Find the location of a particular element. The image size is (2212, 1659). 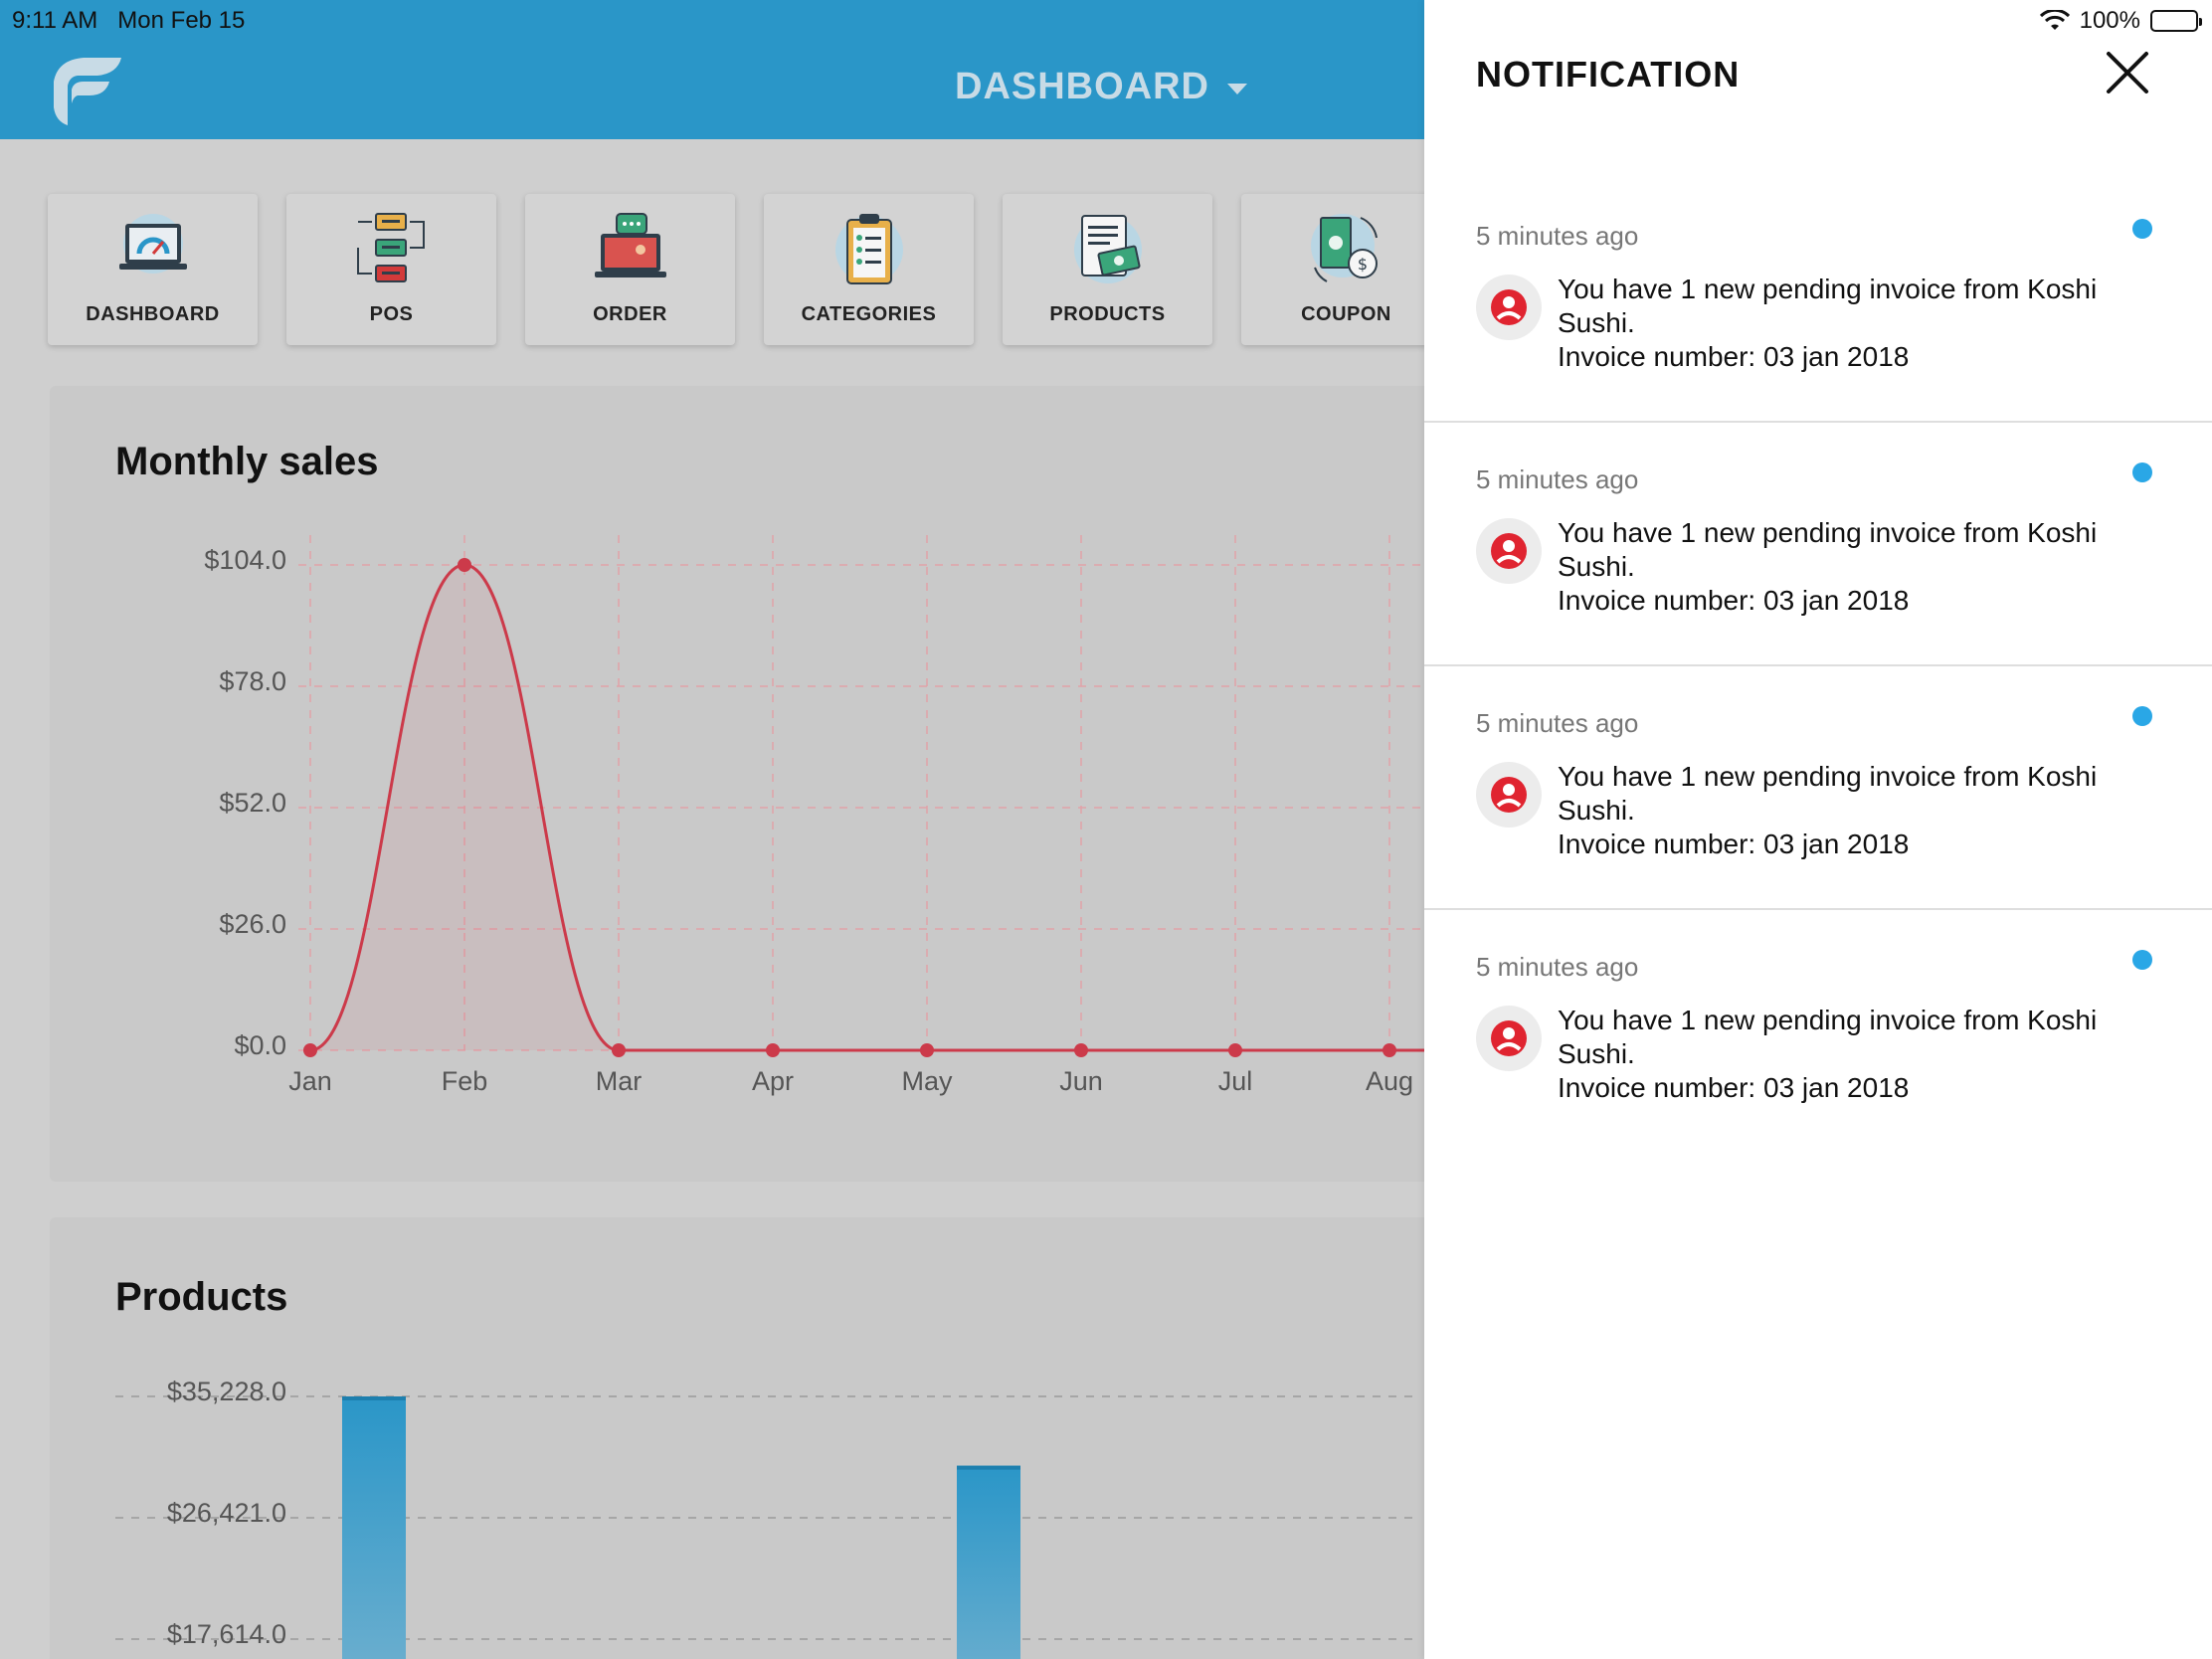

y-tick-label: $26,421.0 is located at coordinates (226, 1513).